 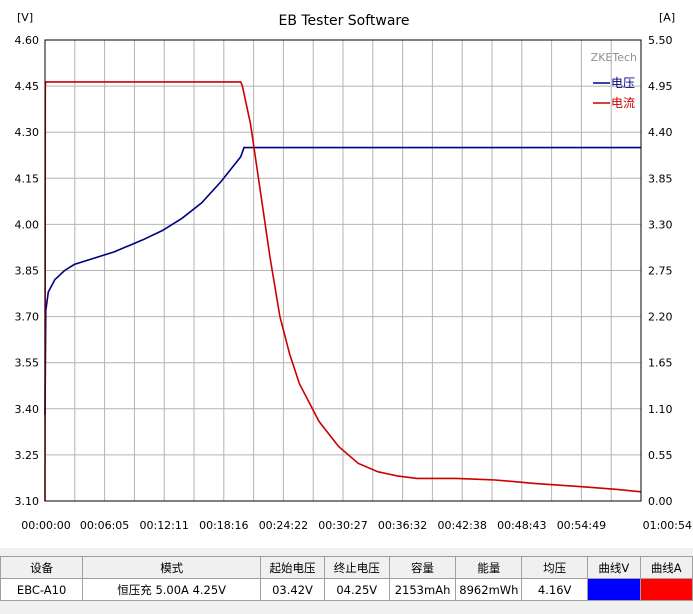 What do you see at coordinates (581, 525) in the screenshot?
I see `x-tick-label: 00:54:49` at bounding box center [581, 525].